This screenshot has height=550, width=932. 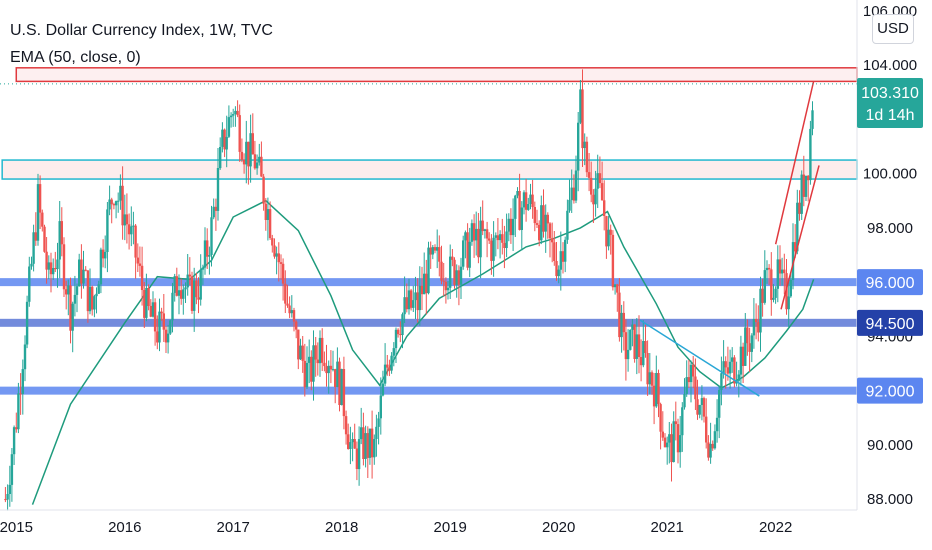 I want to click on indicator-label: EMA (50, close, 0), so click(x=75, y=57).